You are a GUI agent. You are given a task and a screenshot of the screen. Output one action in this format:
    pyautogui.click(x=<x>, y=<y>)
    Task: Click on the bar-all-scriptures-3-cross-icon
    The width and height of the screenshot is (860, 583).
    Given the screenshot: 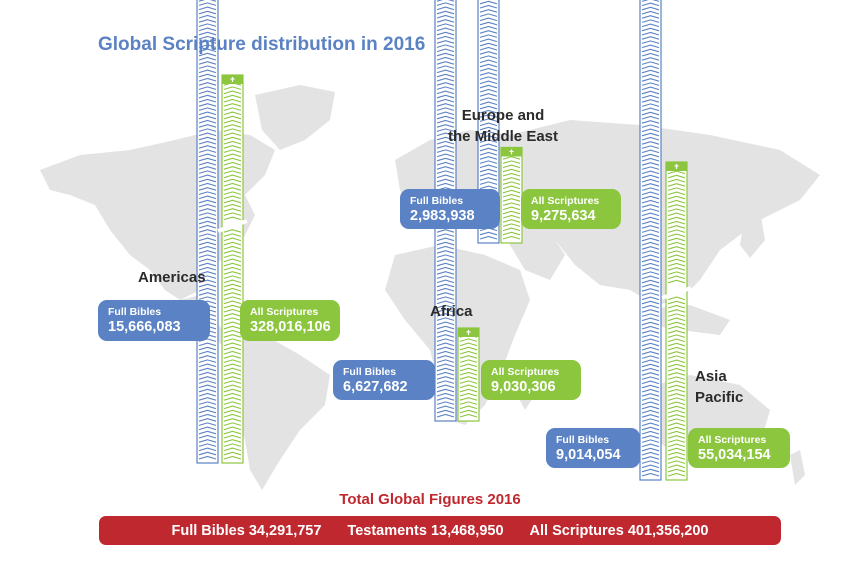 What is the action you would take?
    pyautogui.click(x=676, y=166)
    